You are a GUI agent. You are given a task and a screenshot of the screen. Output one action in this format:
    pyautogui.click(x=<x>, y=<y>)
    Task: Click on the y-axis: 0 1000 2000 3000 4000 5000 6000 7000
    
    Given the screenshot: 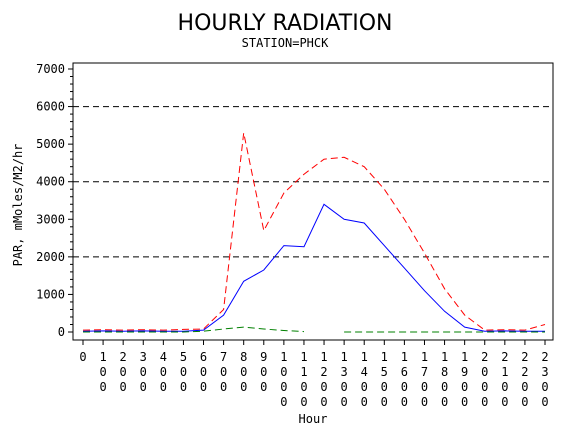 What is the action you would take?
    pyautogui.click(x=54, y=200)
    